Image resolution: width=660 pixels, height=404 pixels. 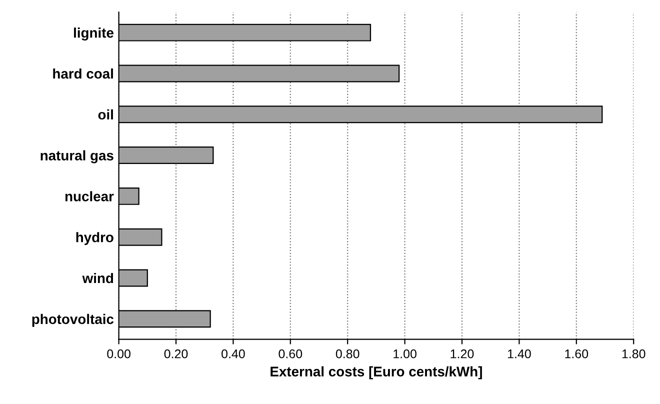 I want to click on x-axis-title: External costs [Euro cents/kWh], so click(x=376, y=373).